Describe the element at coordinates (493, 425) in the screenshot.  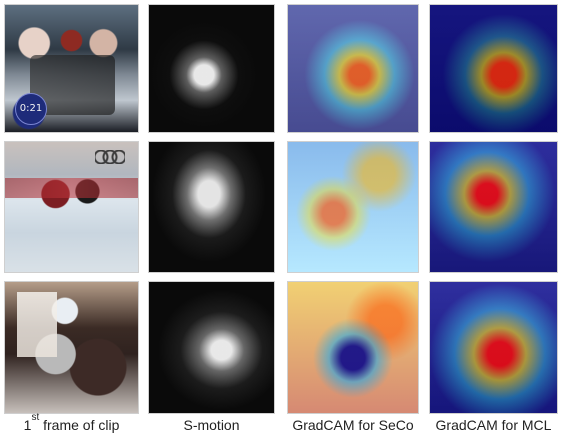
I see `caption-gradcam-mcl: GradCAM for MCL` at that location.